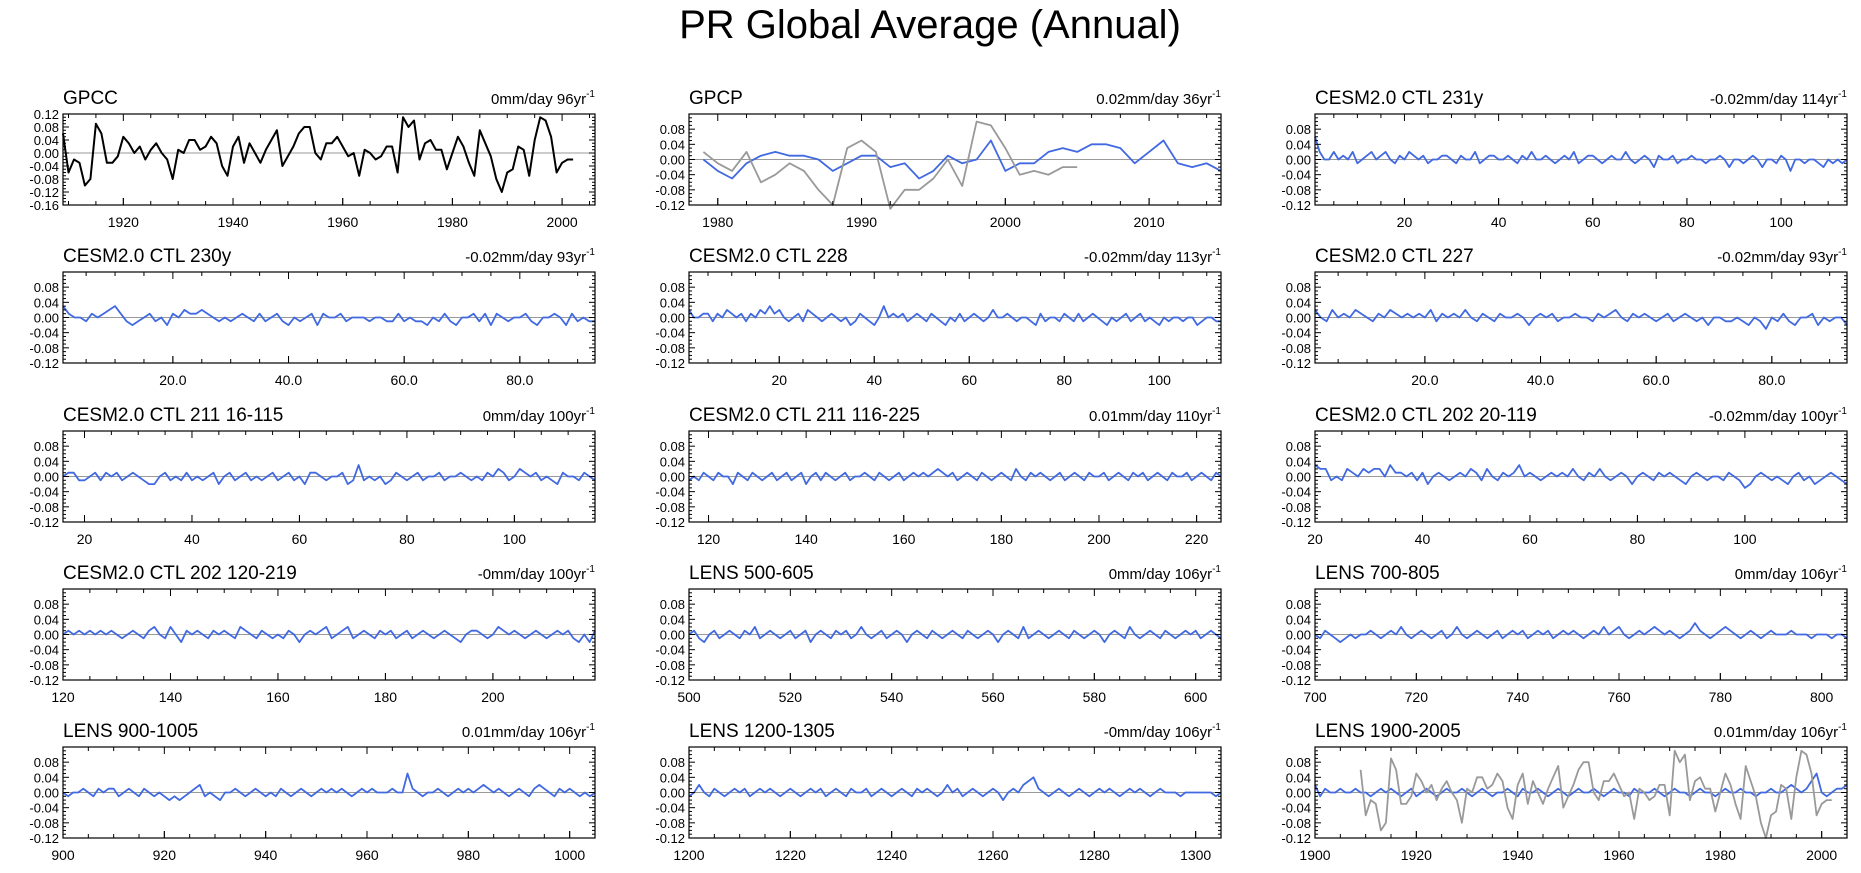 The height and width of the screenshot is (873, 1861). What do you see at coordinates (1152, 256) in the screenshot?
I see `panel-trend-label: -0.02mm/day 113yr-1` at bounding box center [1152, 256].